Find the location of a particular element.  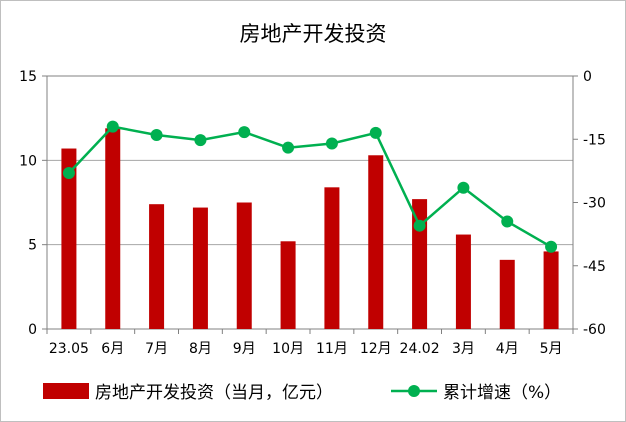

y-right-tick-label: 0 is located at coordinates (587, 77).